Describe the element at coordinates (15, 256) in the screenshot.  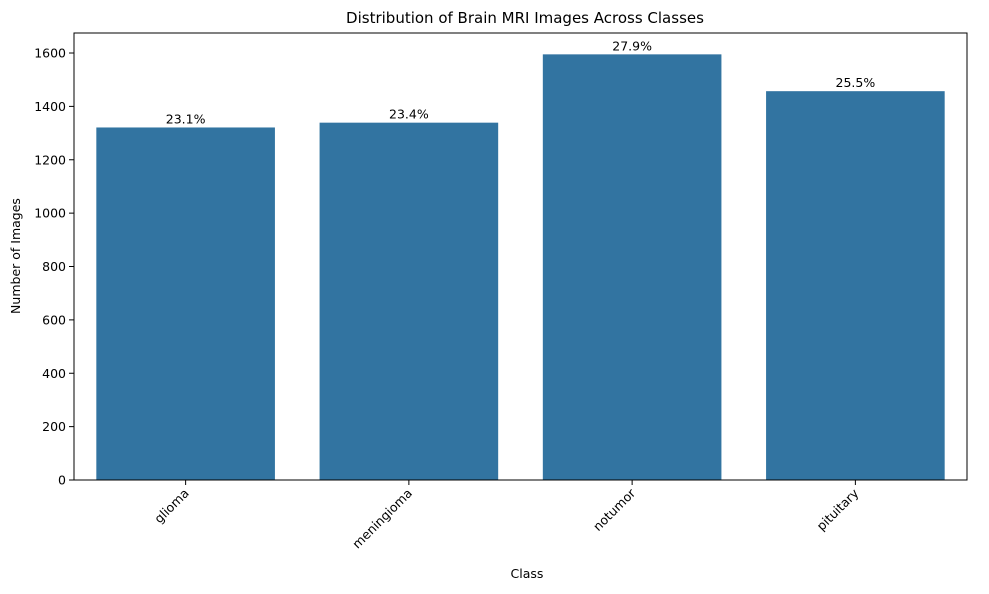
I see `y-axis-label: Number of Images` at that location.